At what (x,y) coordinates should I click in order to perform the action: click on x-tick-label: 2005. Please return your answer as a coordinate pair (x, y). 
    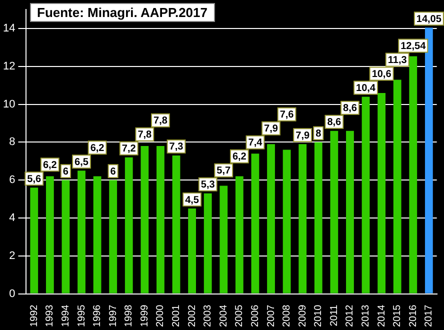
    Looking at the image, I should click on (240, 316).